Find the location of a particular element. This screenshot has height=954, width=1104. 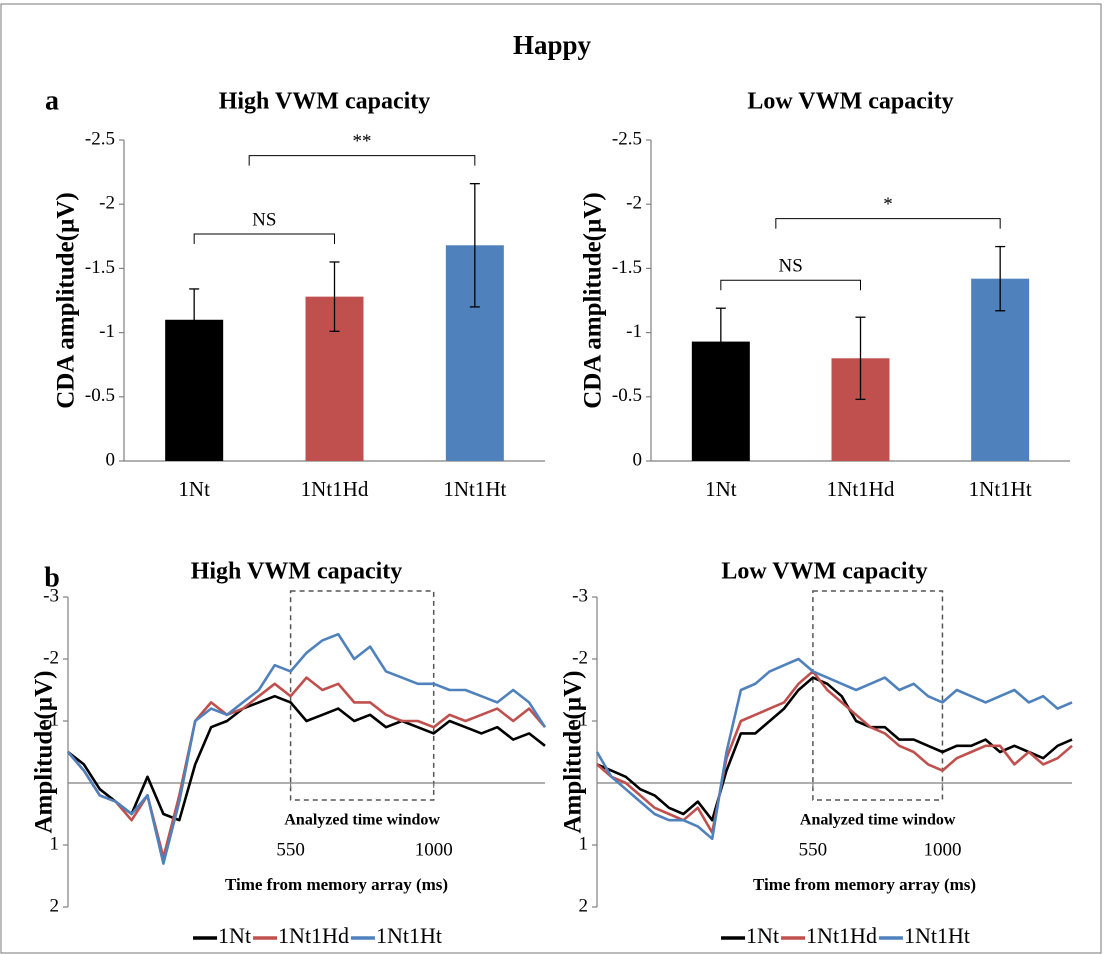

panel-label: b is located at coordinates (52, 577).